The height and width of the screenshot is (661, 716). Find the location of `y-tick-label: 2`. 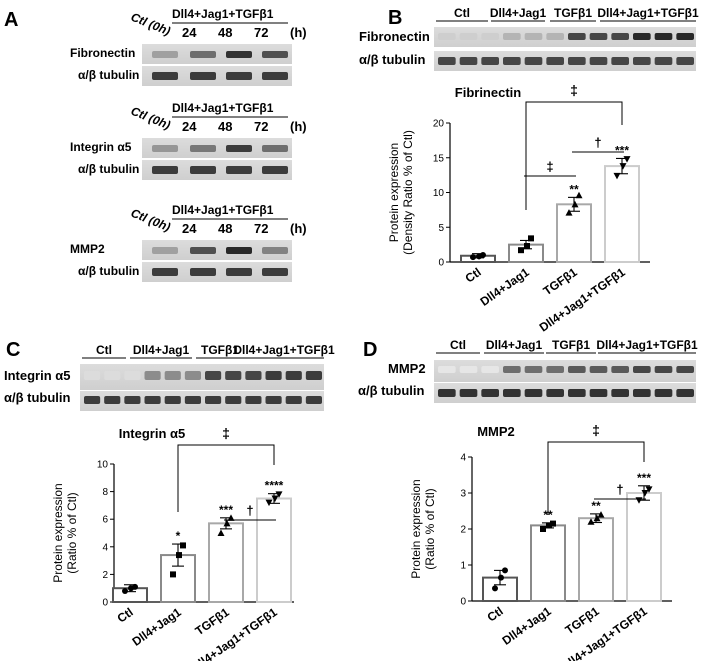

y-tick-label: 2 is located at coordinates (105, 575).